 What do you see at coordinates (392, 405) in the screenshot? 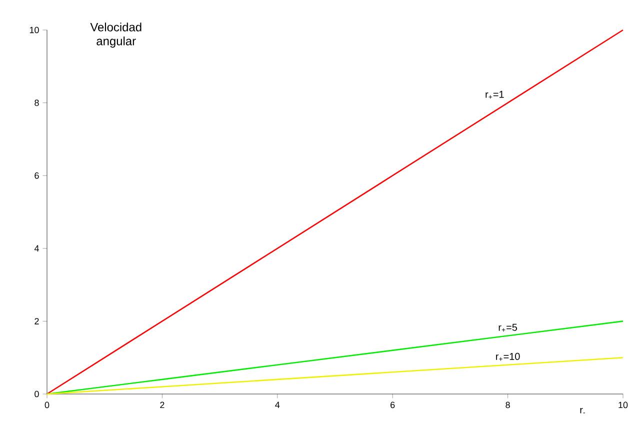
I see `x-tick-label: 6` at bounding box center [392, 405].